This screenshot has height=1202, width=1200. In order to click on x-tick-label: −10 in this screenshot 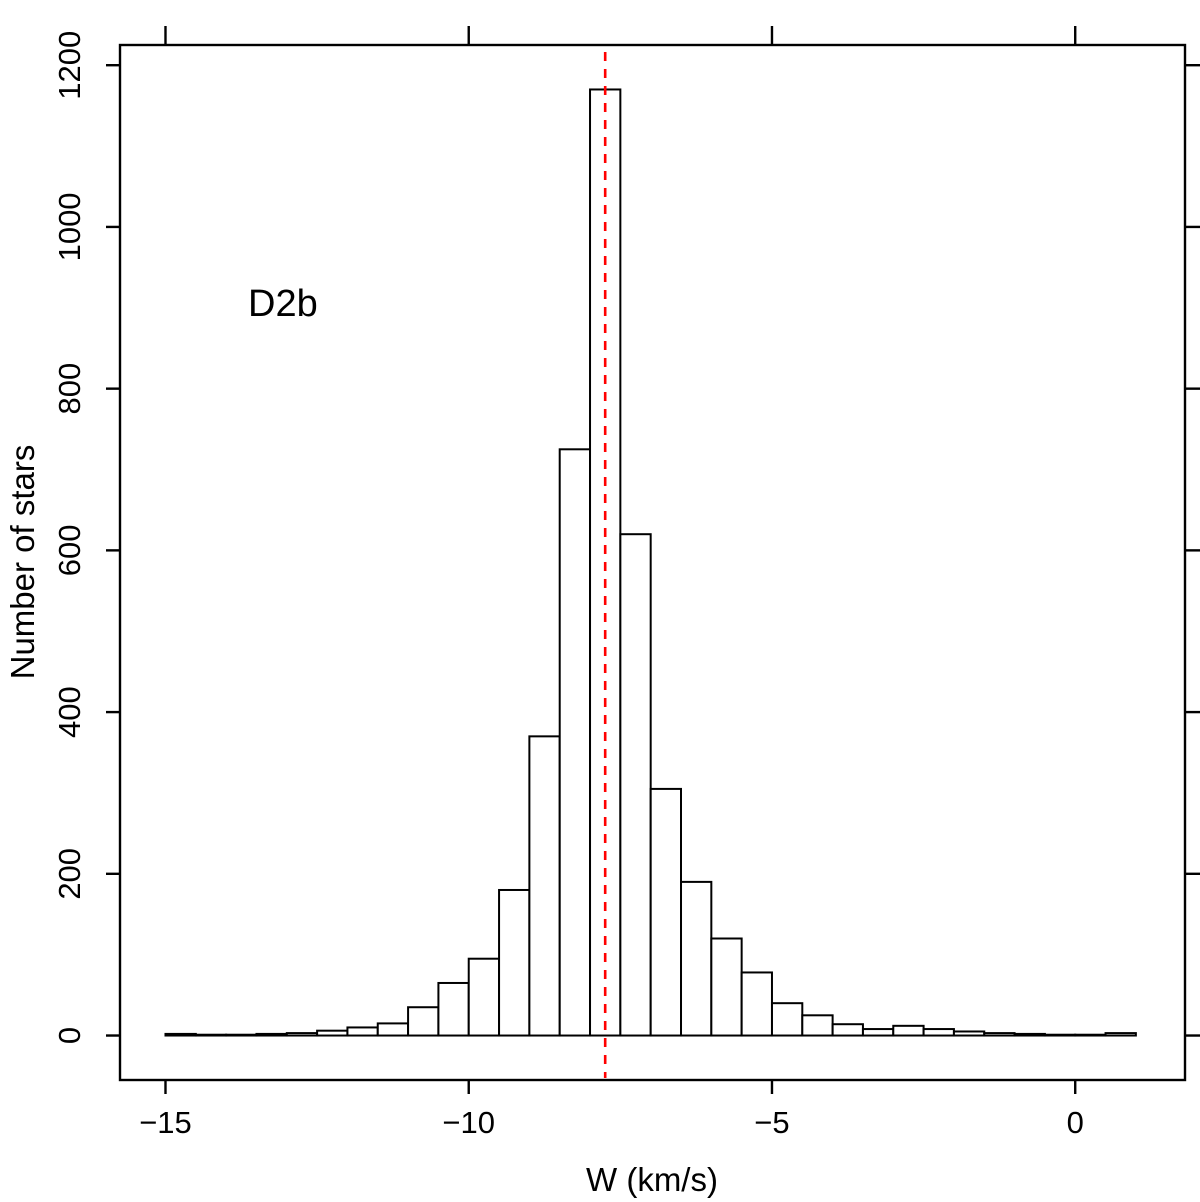, I will do `click(468, 1122)`.